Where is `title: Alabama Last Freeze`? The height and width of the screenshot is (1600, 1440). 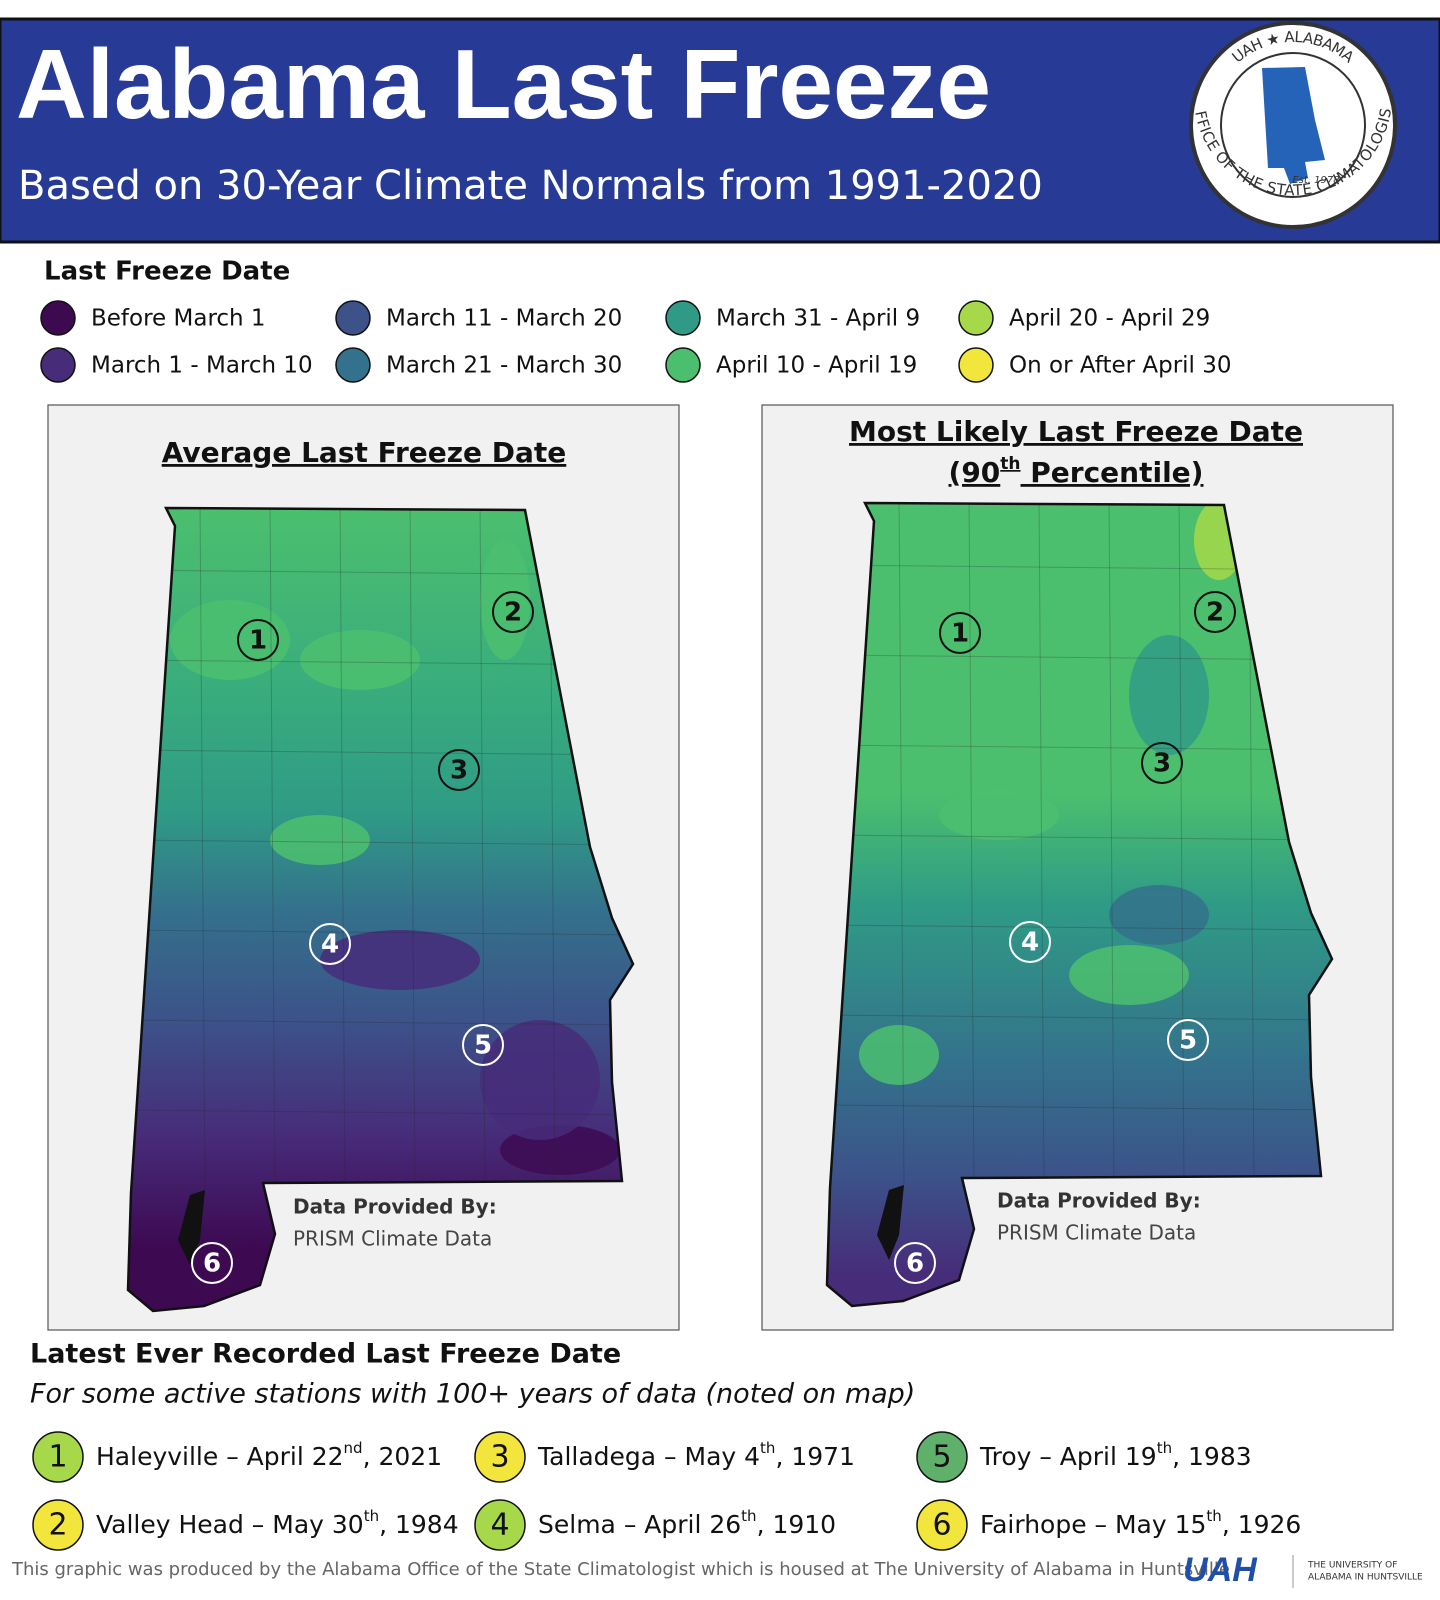
title: Alabama Last Freeze is located at coordinates (503, 84).